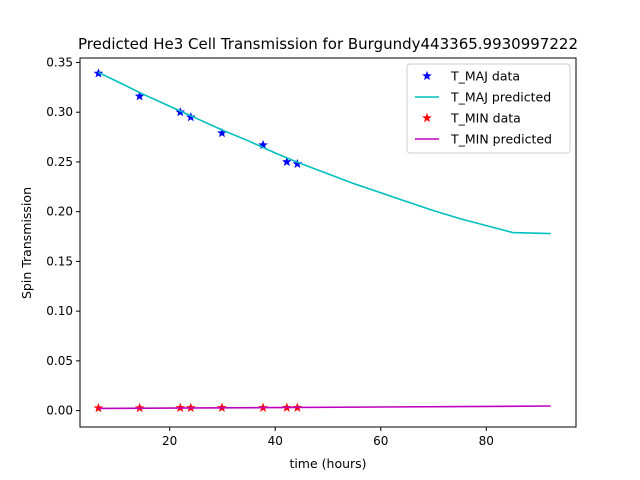 This screenshot has width=640, height=480. I want to click on y-tick-label: 0.30, so click(59, 112).